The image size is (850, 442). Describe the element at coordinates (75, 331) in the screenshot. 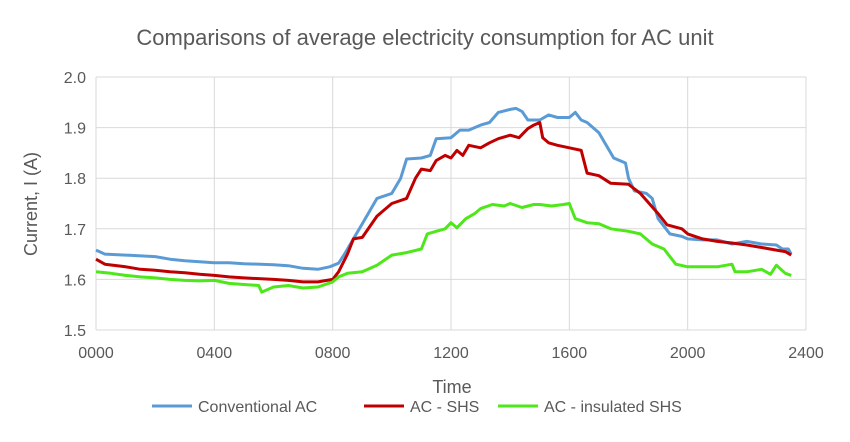

I see `y-tick-label: 1.5` at that location.